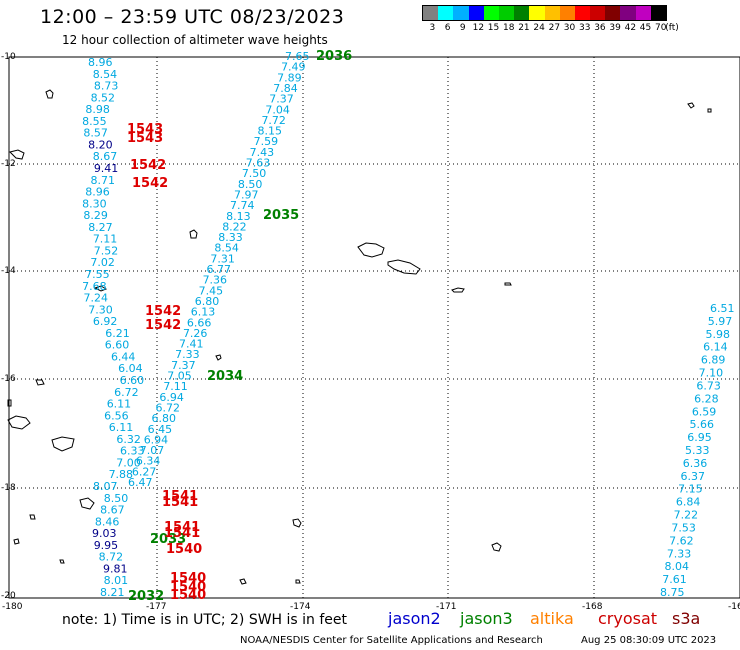 This screenshot has height=650, width=740. Describe the element at coordinates (585, 28) in the screenshot. I see `scale-label: 33` at that location.